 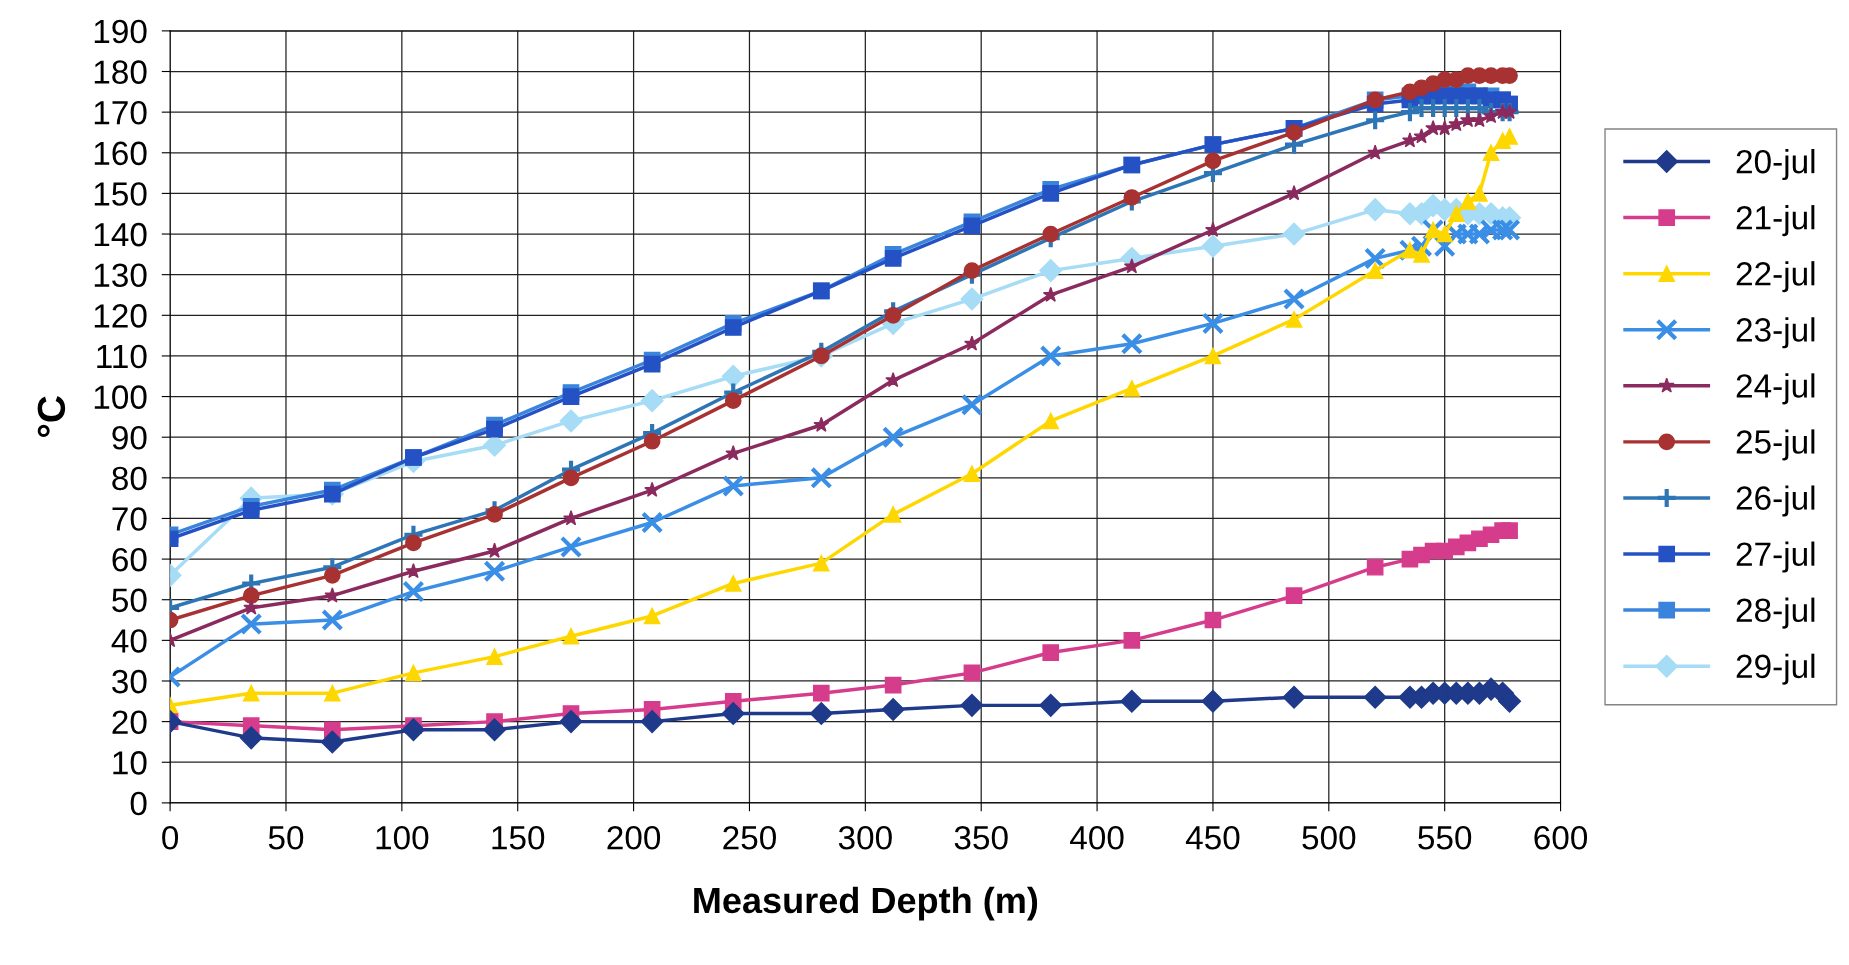 What do you see at coordinates (120, 275) in the screenshot?
I see `y-tick-label: 130` at bounding box center [120, 275].